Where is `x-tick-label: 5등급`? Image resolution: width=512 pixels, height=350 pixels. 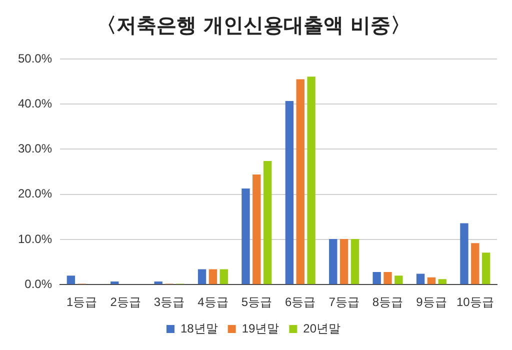 x-tick-label: 5등급 is located at coordinates (256, 302).